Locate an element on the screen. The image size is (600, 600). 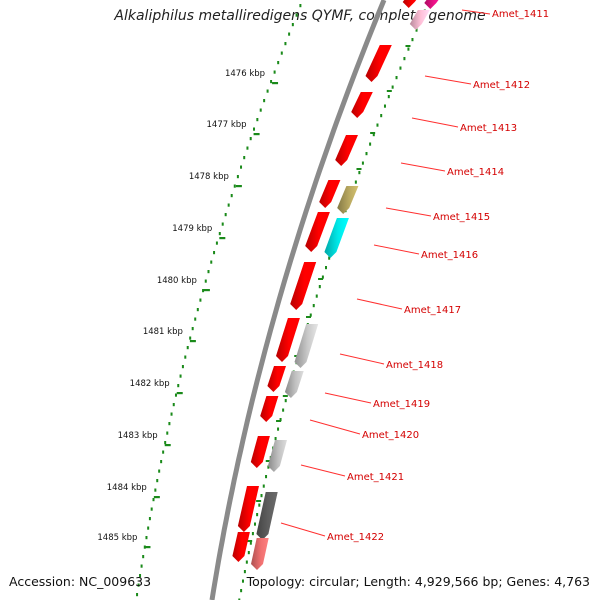
gene-label: Amet_1422 is located at coordinates (355, 537).